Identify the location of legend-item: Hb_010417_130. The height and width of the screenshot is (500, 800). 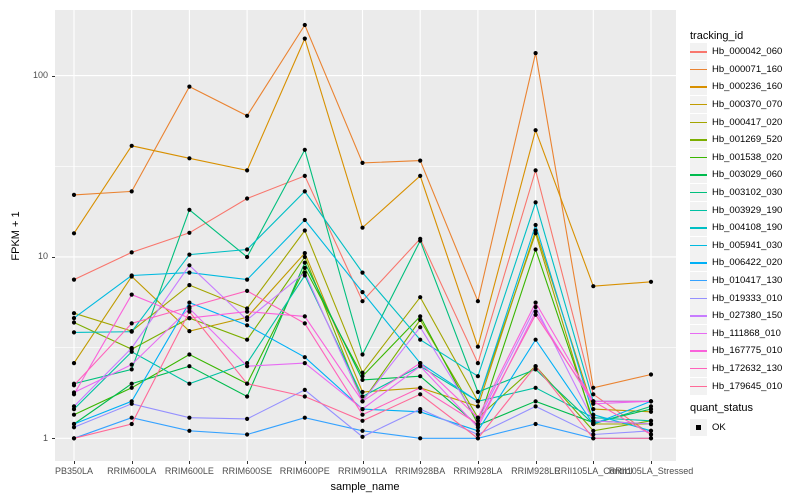
(736, 281).